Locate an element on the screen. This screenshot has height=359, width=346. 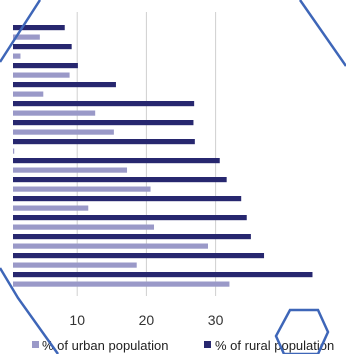
decor-stroke-left-lower is located at coordinates (30, 311).